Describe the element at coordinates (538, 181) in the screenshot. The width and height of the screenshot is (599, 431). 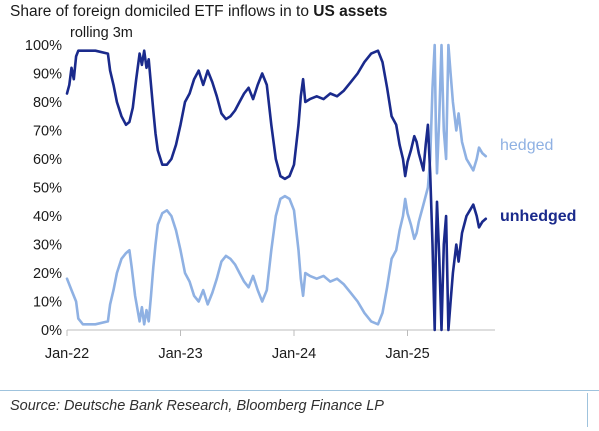
I see `legend: hedged unhedged` at that location.